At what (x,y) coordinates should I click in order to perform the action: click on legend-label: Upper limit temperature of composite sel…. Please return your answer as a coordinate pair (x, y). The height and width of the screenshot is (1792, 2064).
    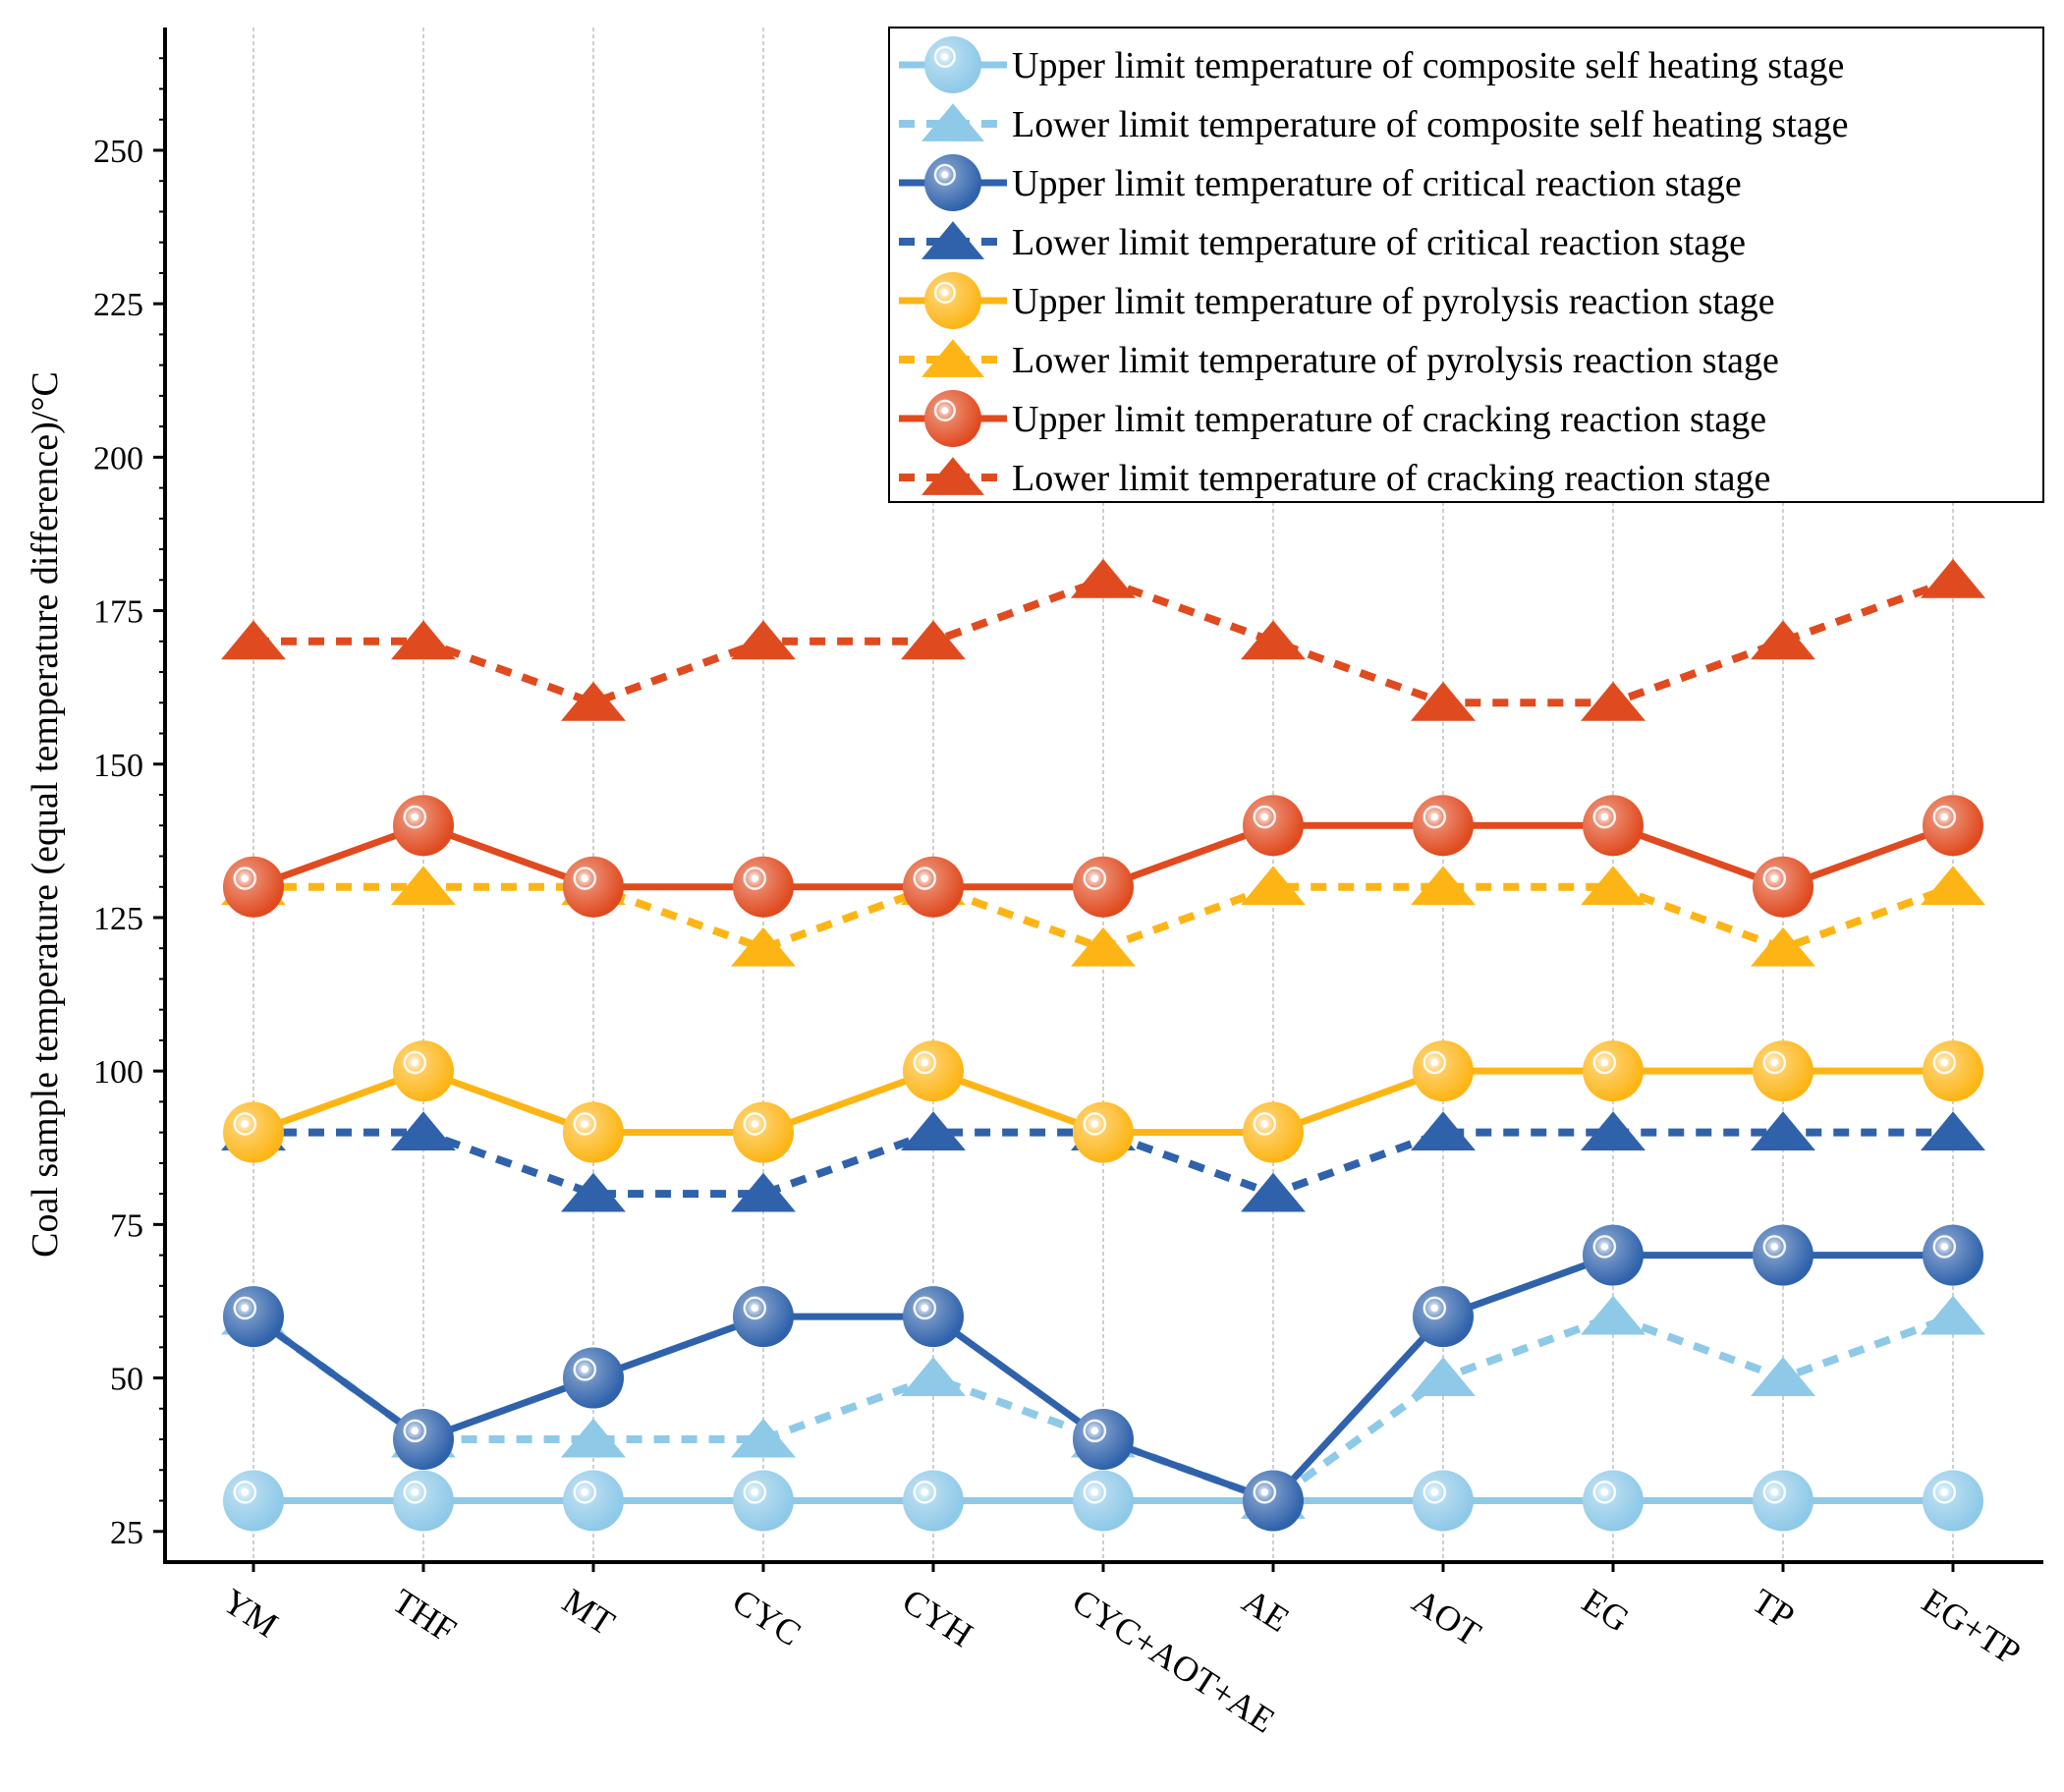
    Looking at the image, I should click on (1428, 65).